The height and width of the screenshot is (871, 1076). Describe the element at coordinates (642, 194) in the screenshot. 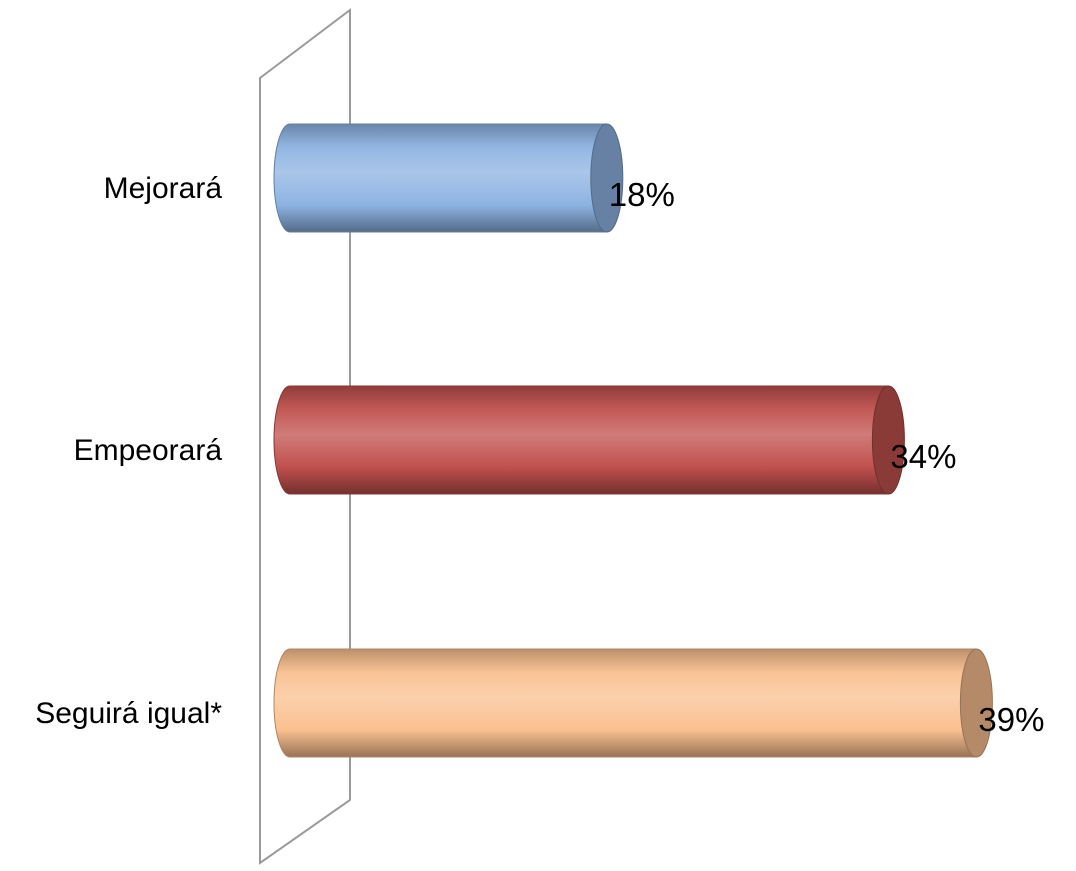

I see `value-label: 18%` at that location.